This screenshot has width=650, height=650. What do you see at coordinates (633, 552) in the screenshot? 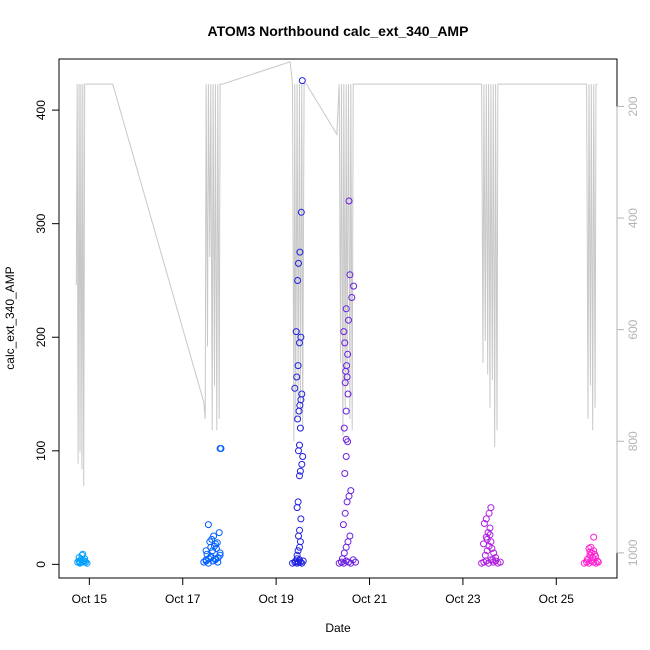
I see `y2-tick-label: 1000` at bounding box center [633, 552].